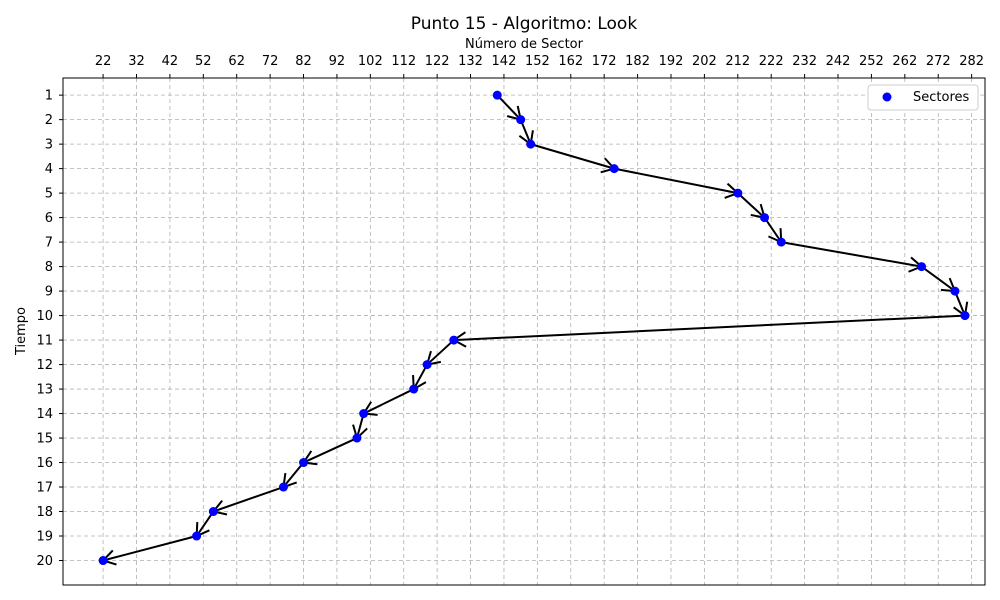  Describe the element at coordinates (44, 414) in the screenshot. I see `y-tick-label: 14` at that location.